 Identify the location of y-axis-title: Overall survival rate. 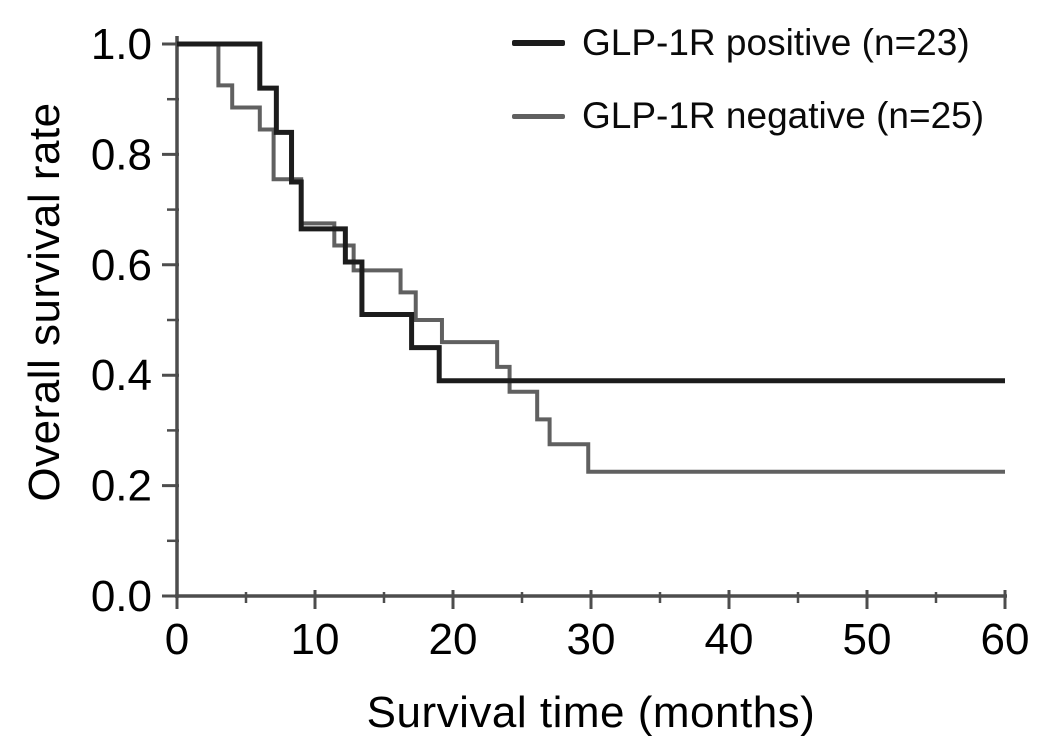
(44, 302).